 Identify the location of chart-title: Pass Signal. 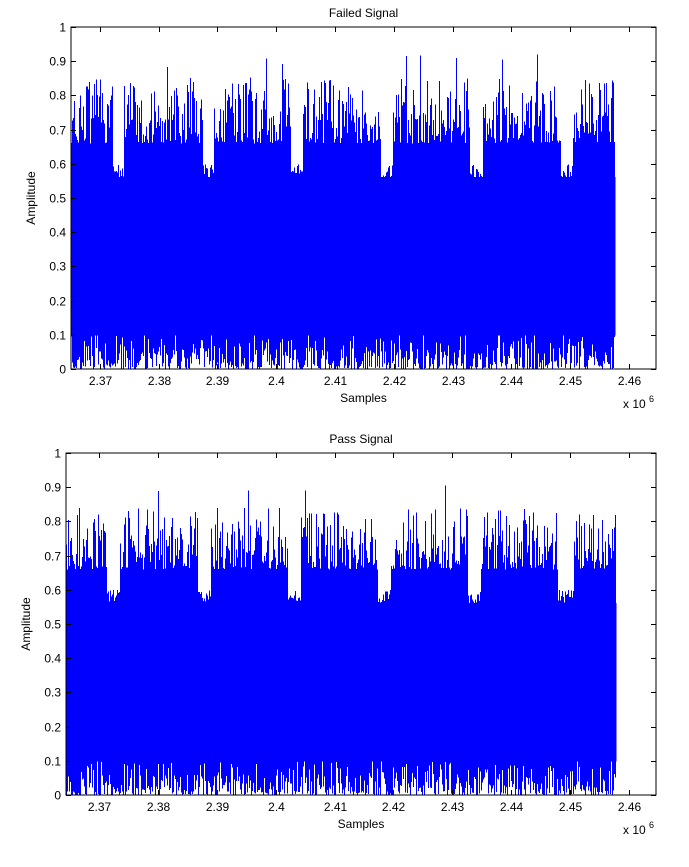
(360, 439).